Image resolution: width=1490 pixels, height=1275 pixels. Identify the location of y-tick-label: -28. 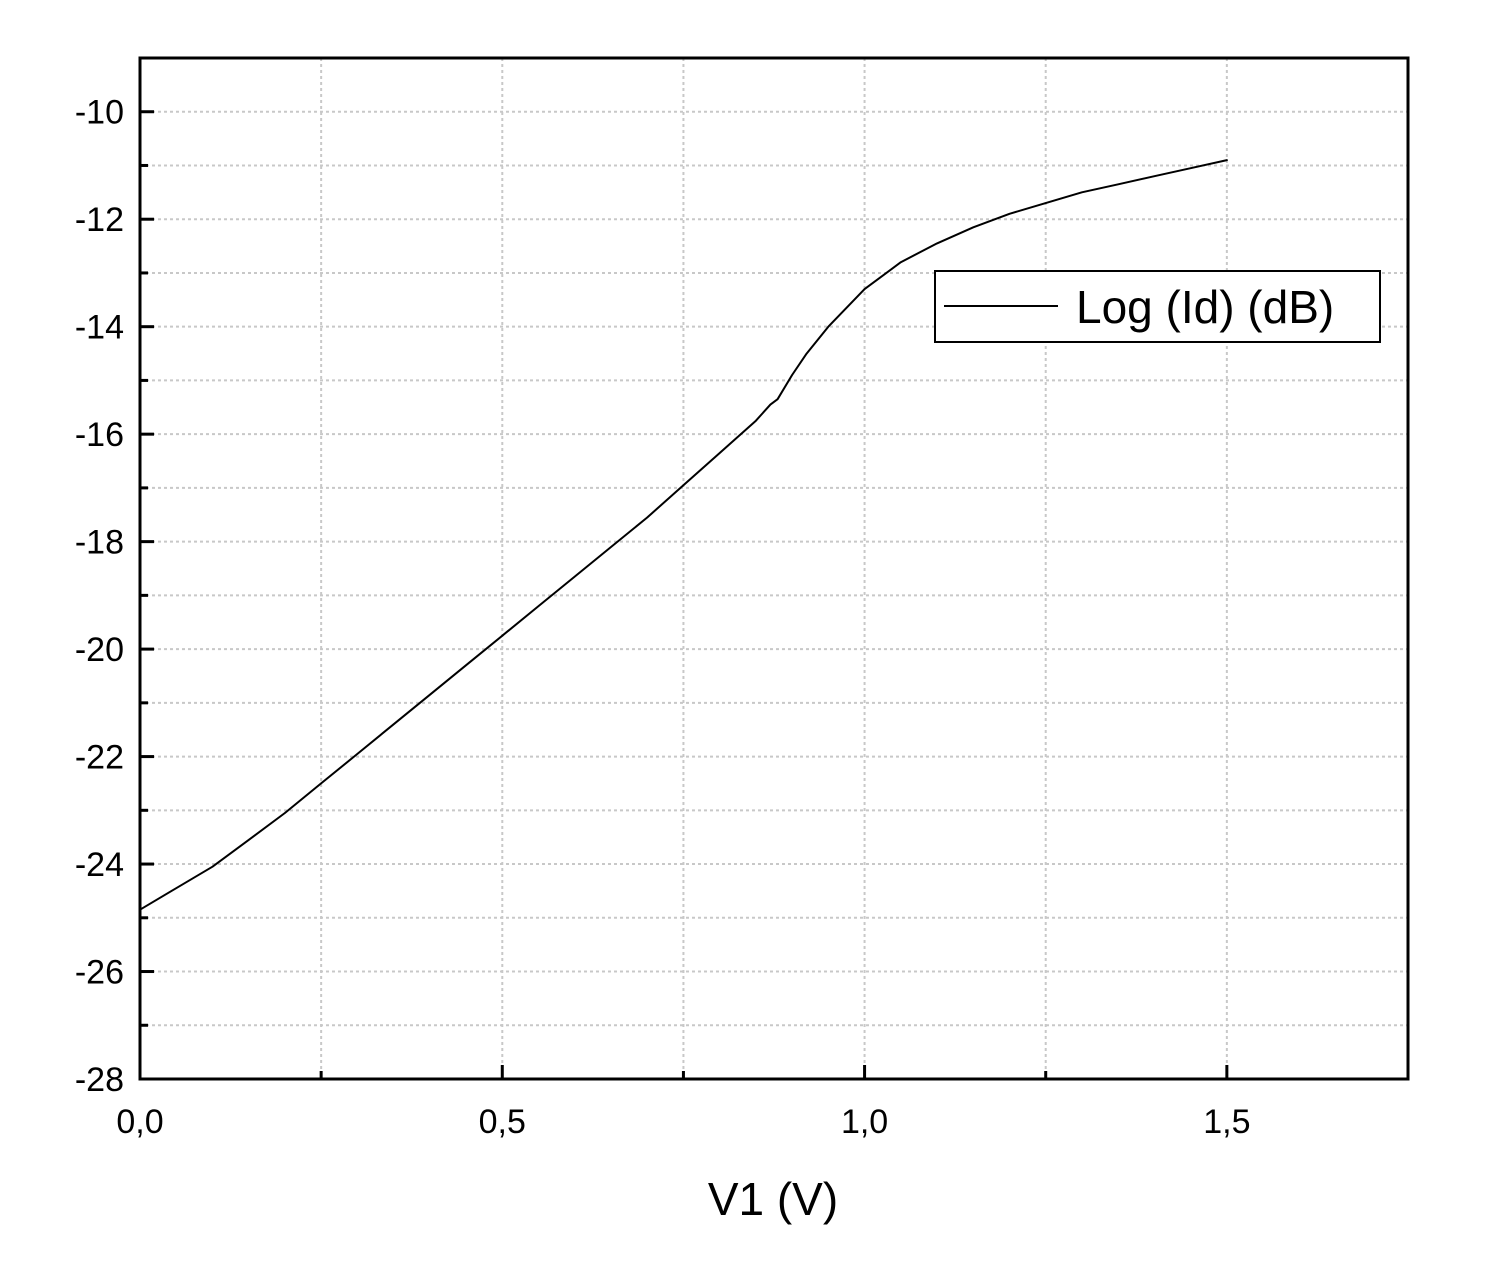
(99, 1080).